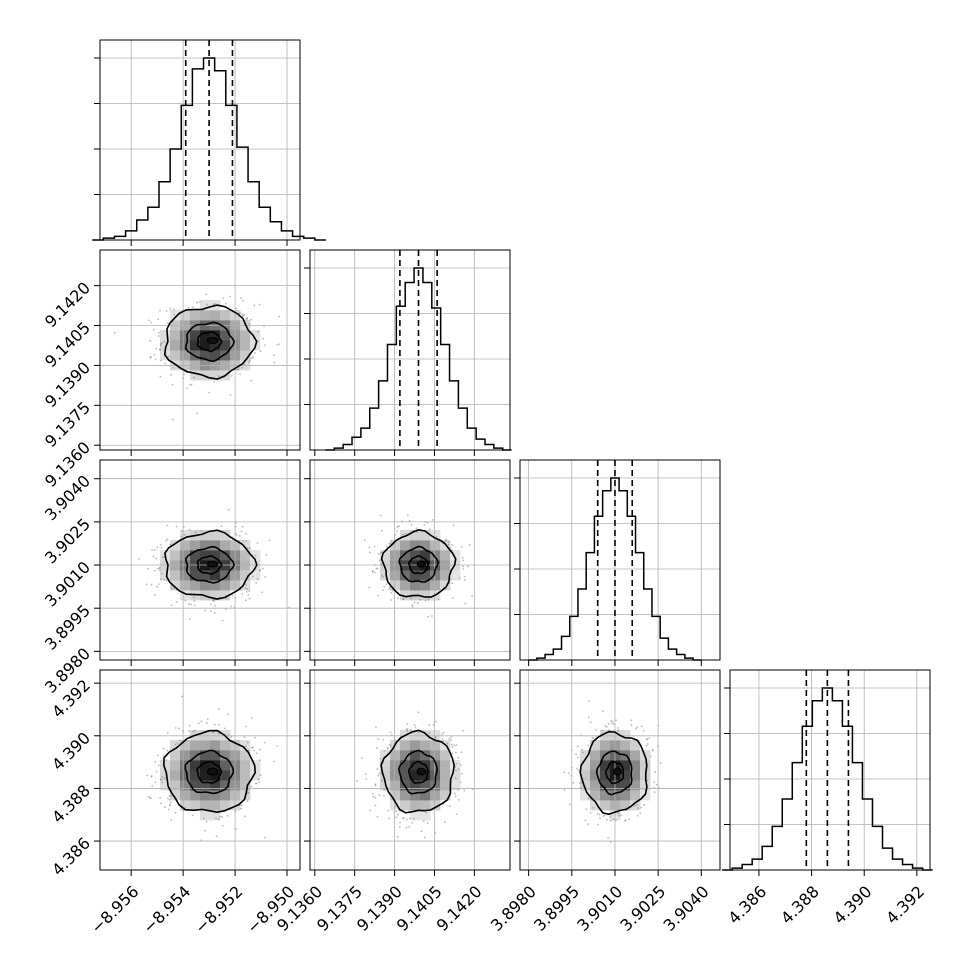  I want to click on x-tick-label: 4.392, so click(905, 905).